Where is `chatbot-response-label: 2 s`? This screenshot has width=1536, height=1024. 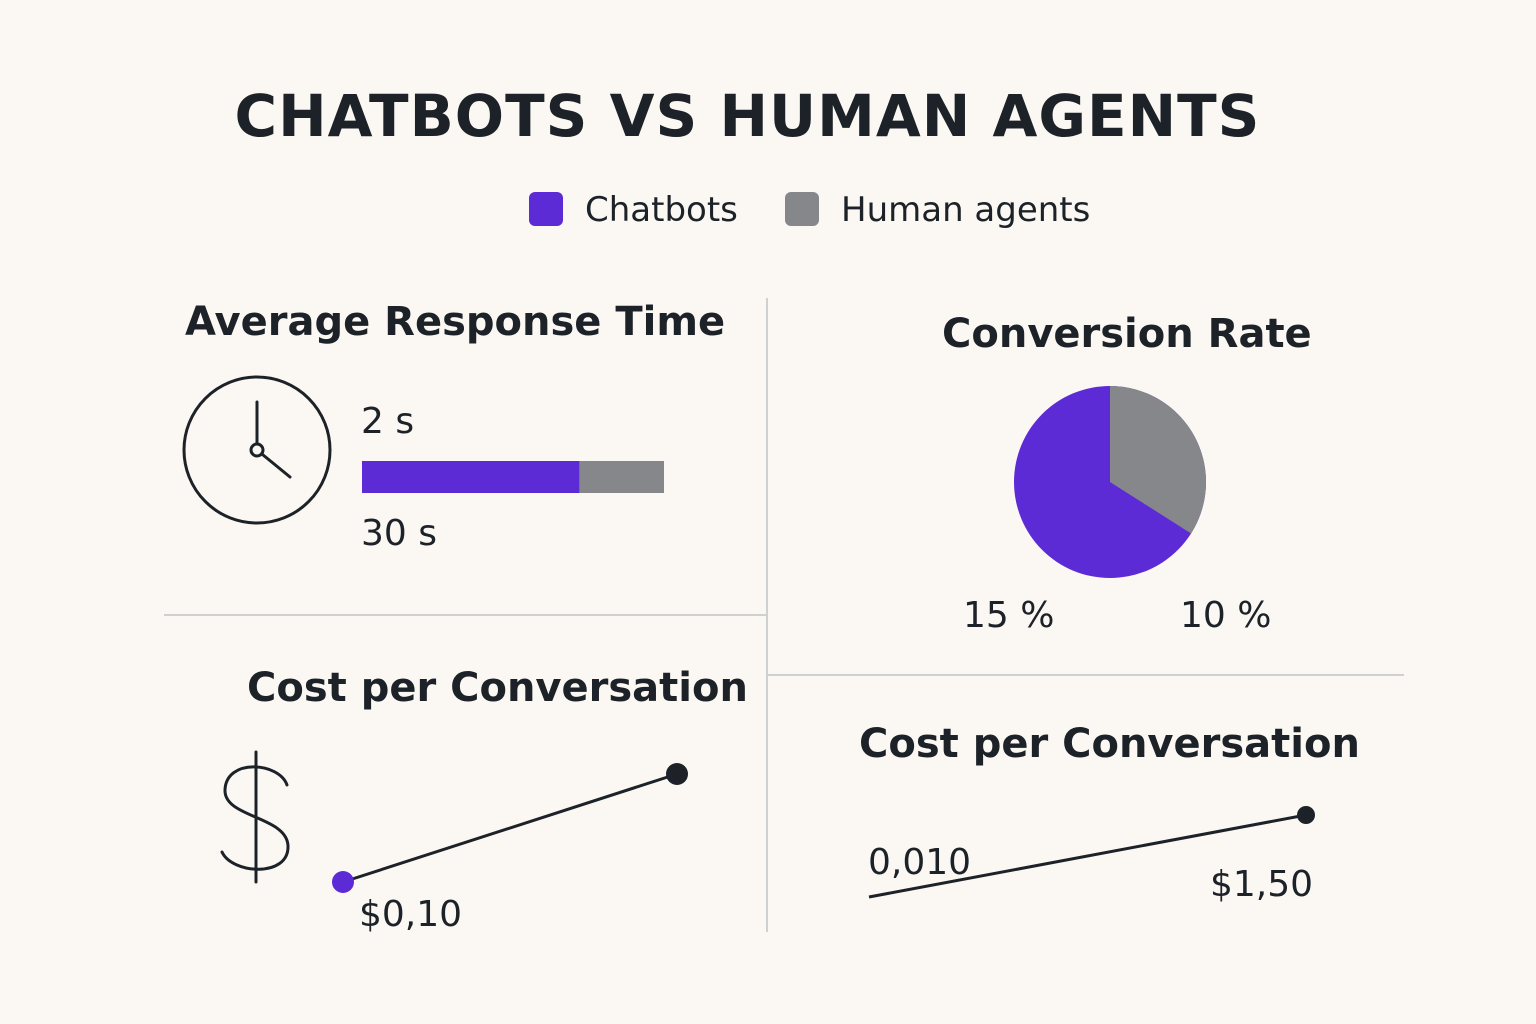 chatbot-response-label: 2 s is located at coordinates (388, 421).